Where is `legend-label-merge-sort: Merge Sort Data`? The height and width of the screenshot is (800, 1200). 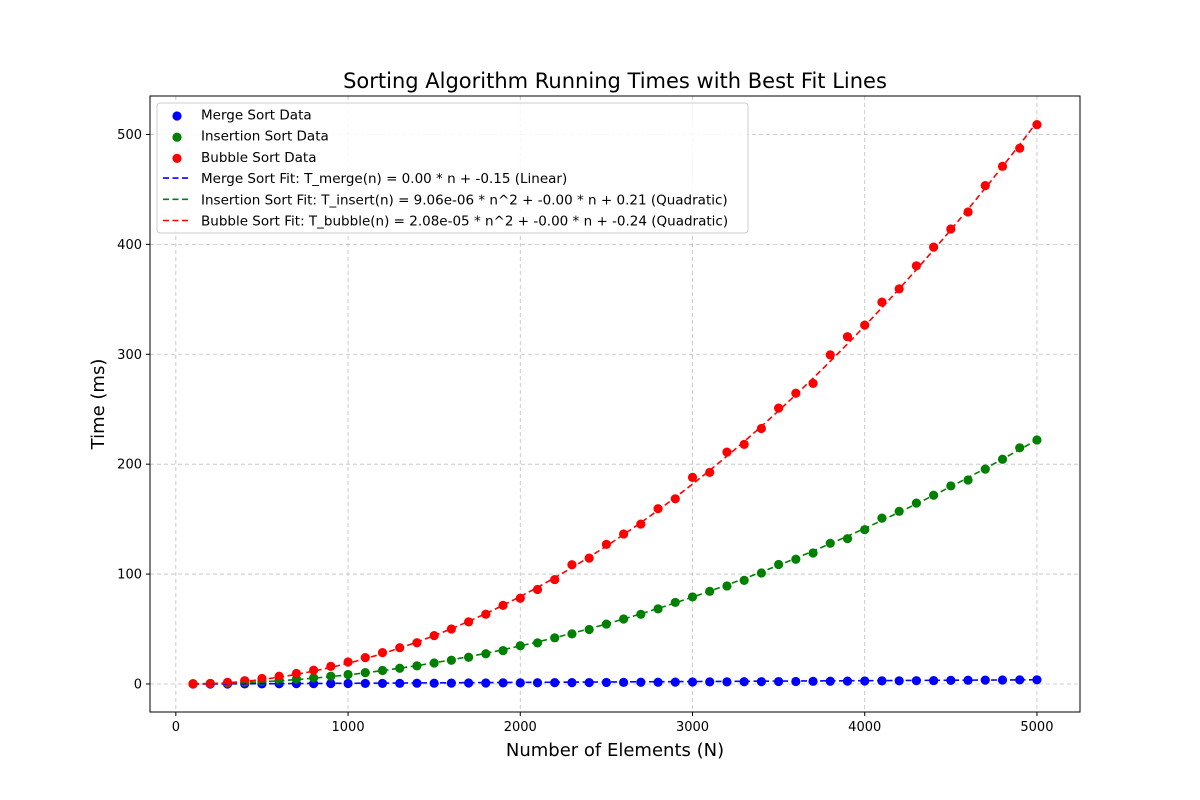 legend-label-merge-sort: Merge Sort Data is located at coordinates (256, 116).